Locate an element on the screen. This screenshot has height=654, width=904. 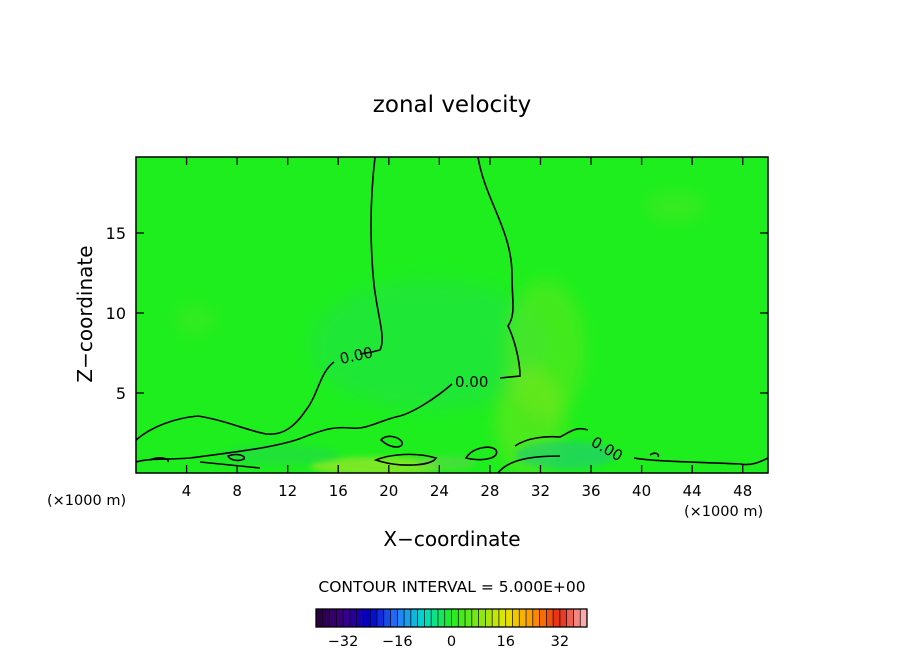
x-tick-label: 12 is located at coordinates (287, 491).